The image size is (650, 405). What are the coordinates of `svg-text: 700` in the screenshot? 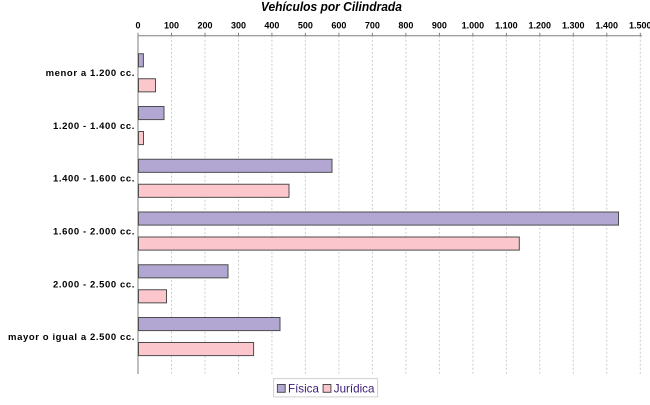 It's located at (372, 26).